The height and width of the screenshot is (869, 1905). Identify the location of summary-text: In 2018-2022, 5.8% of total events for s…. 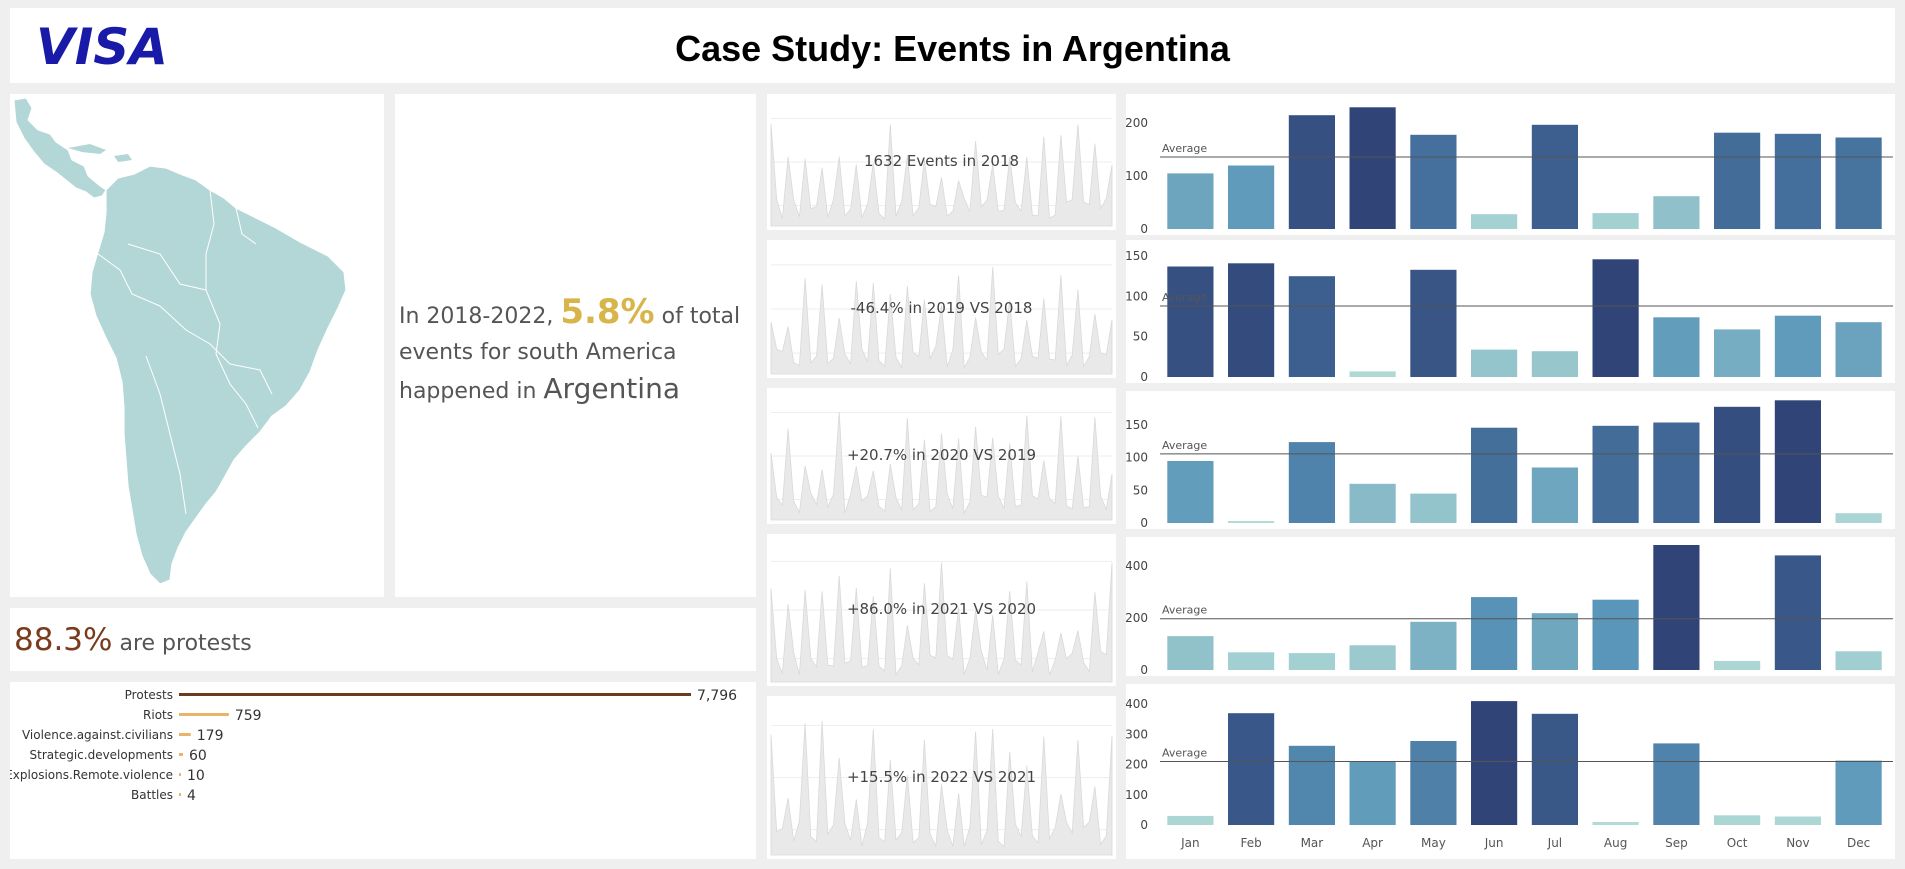
(570, 348).